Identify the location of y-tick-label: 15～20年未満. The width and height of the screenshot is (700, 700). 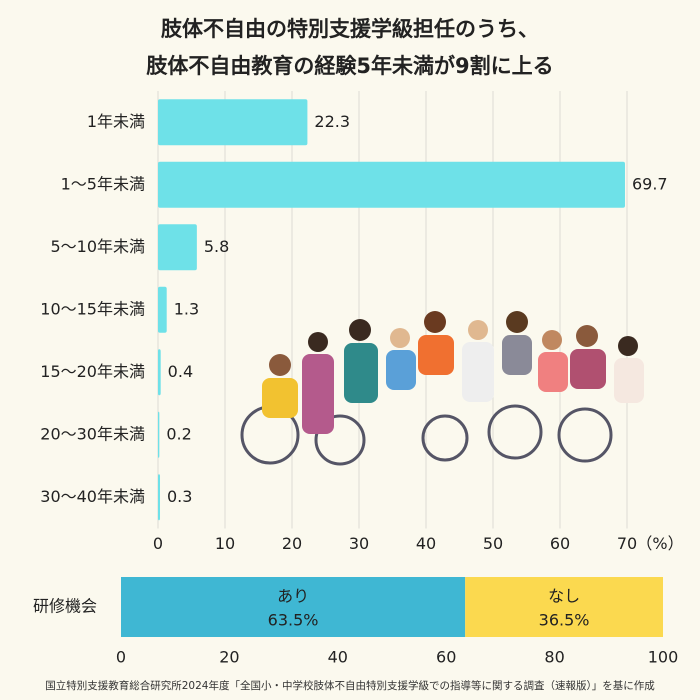
(92, 371).